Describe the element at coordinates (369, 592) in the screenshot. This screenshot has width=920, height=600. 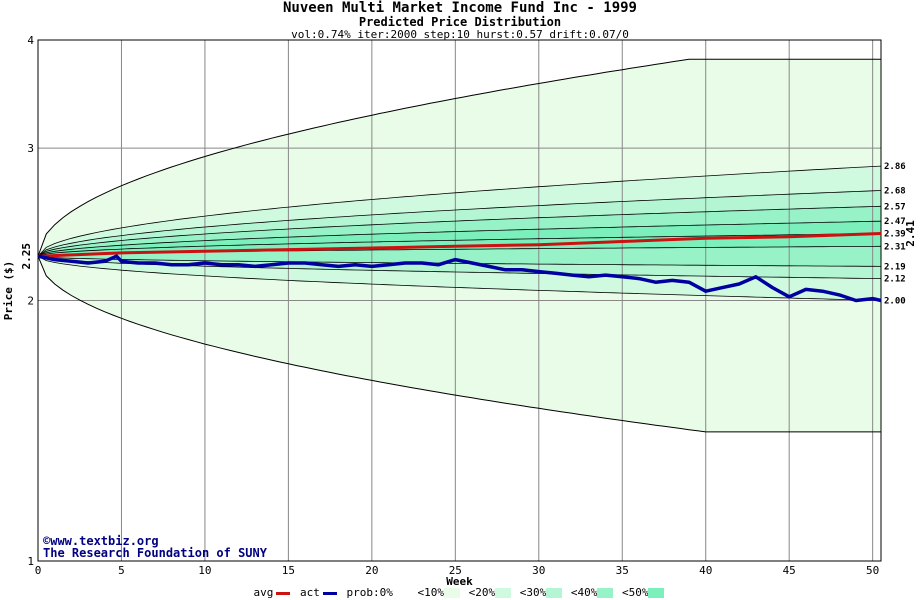
I see `legend-prob-label: prob:0%` at that location.